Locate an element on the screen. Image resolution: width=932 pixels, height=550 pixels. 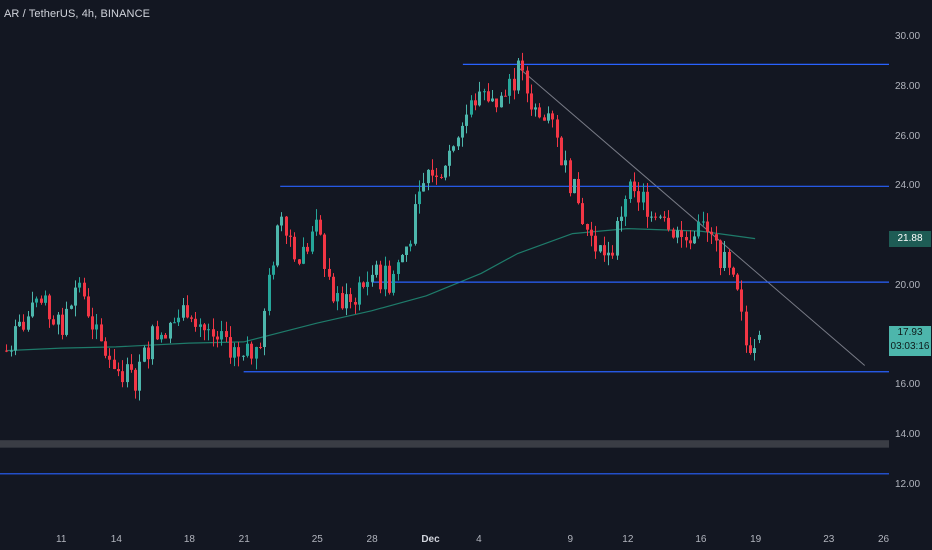
price-tick-label: 12.00 is located at coordinates (908, 484).